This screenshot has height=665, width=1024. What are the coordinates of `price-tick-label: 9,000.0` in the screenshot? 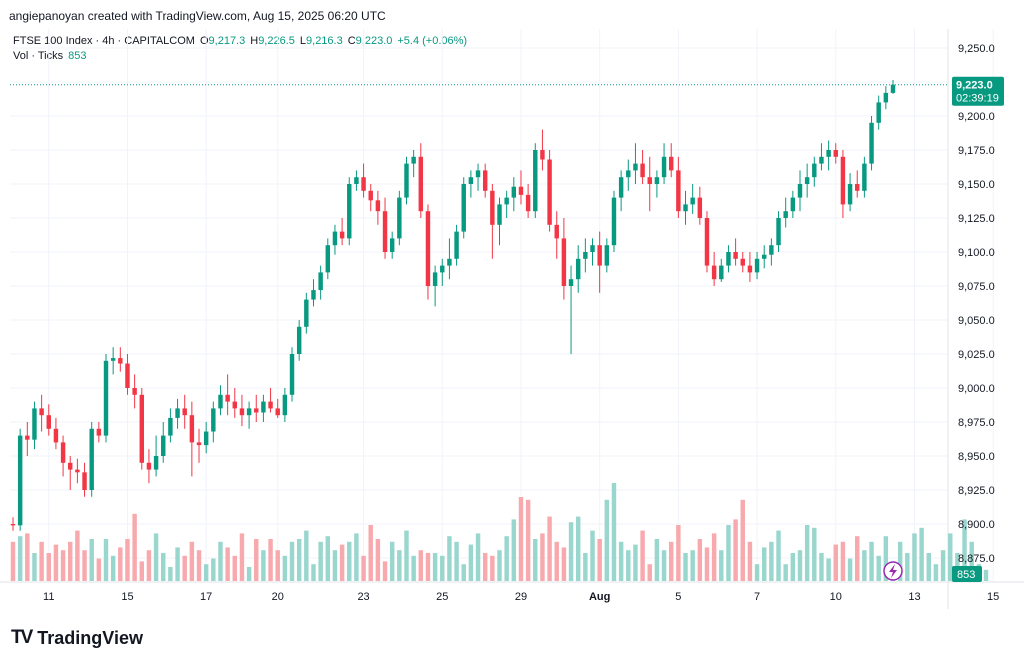 It's located at (976, 389).